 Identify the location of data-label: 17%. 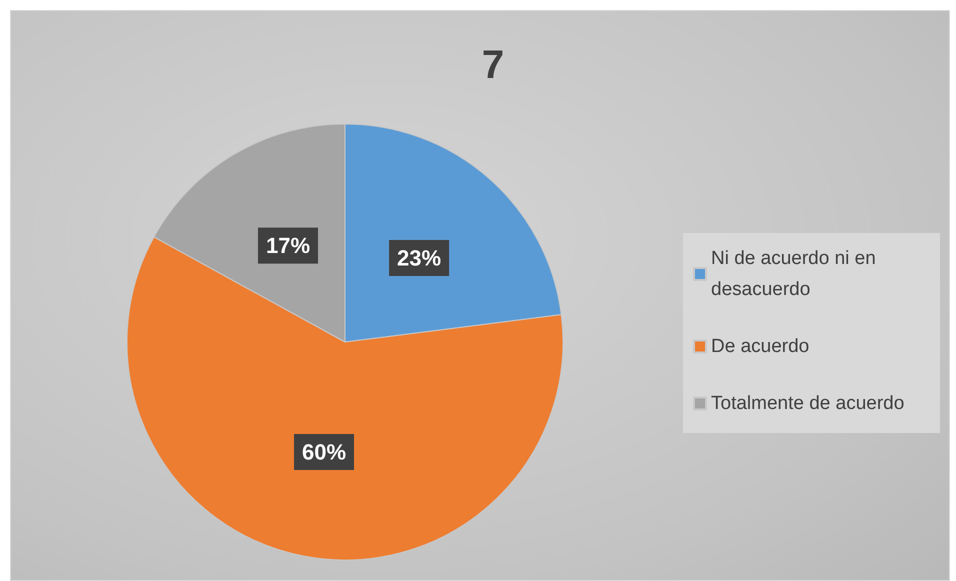
(288, 245).